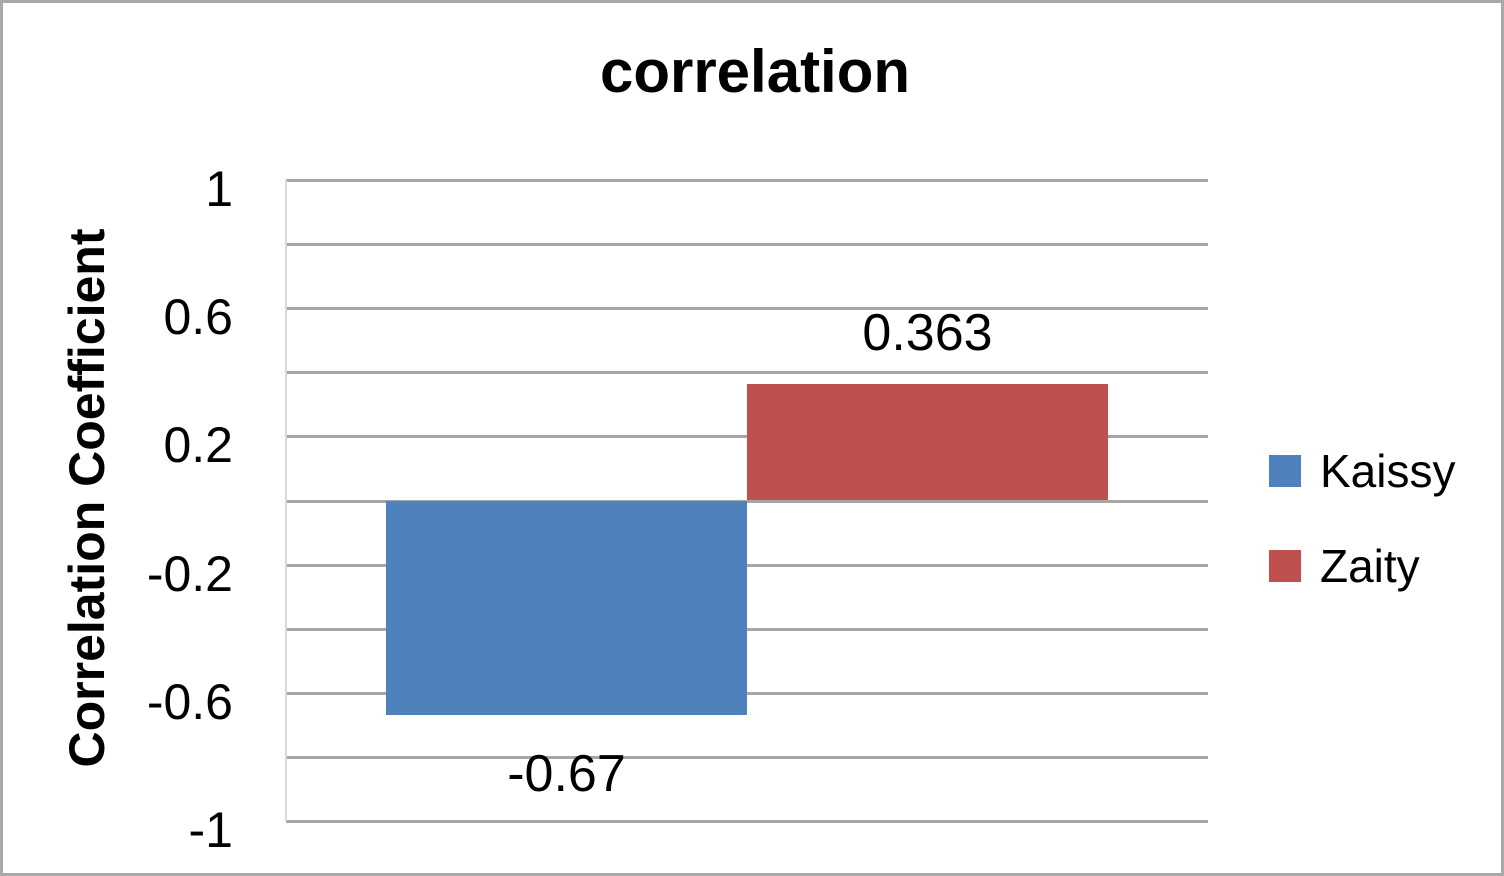 The height and width of the screenshot is (876, 1504). Describe the element at coordinates (198, 445) in the screenshot. I see `y-tick-label: 0.2` at that location.